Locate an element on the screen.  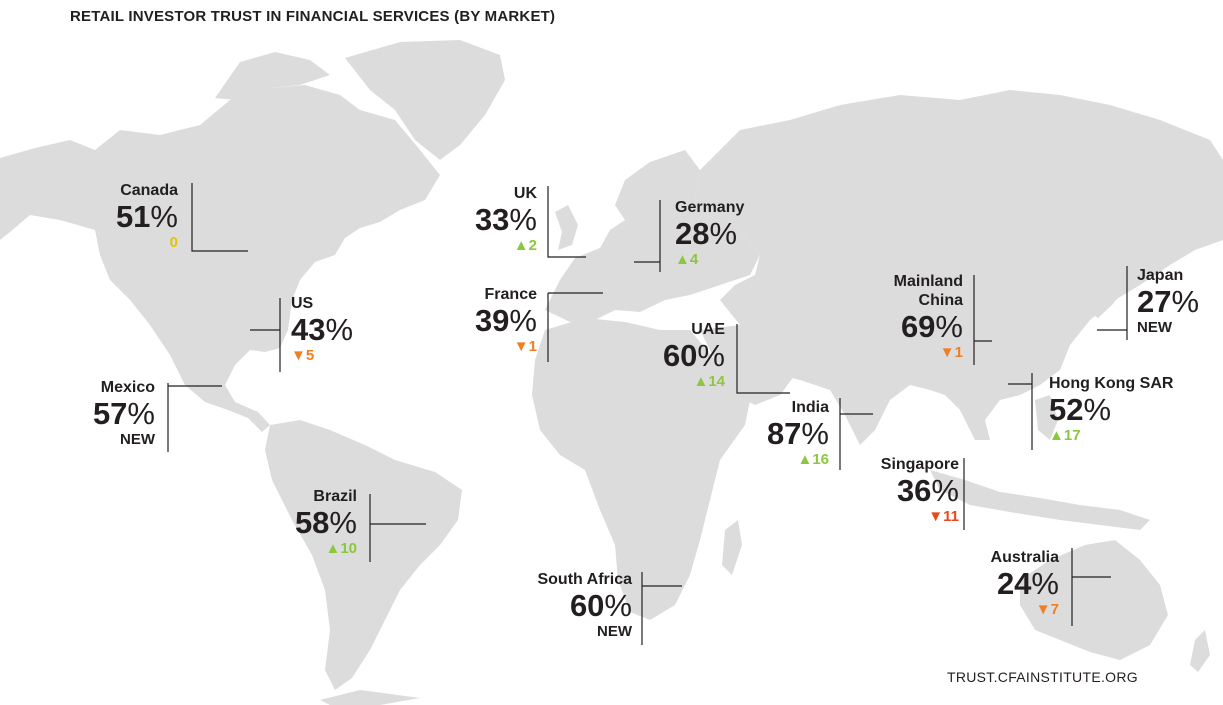
land-indonesia is located at coordinates (1040, 500).